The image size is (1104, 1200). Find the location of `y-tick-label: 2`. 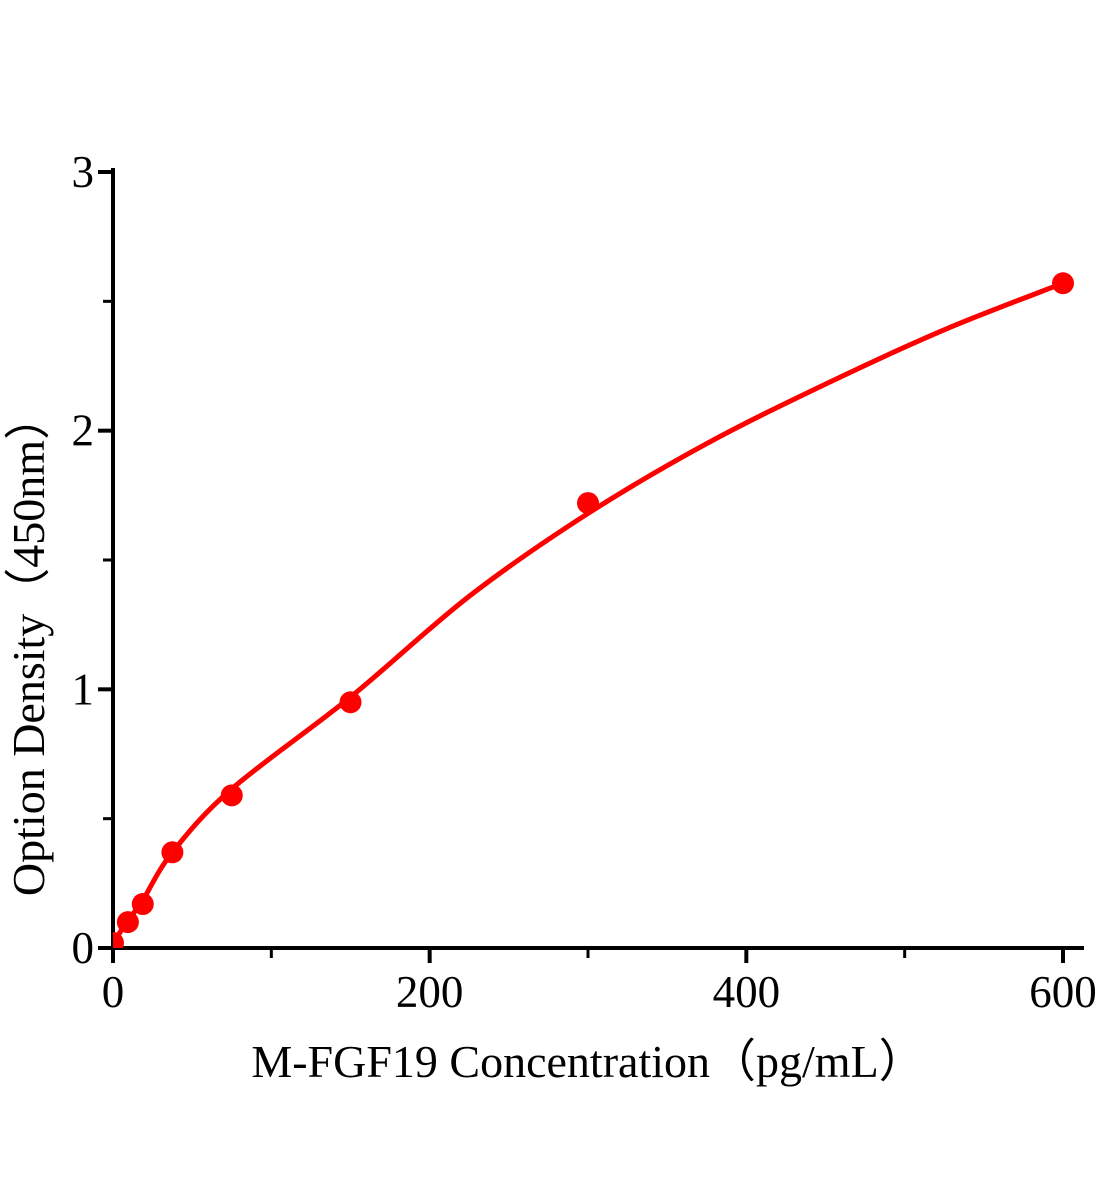

y-tick-label: 2 is located at coordinates (83, 431).